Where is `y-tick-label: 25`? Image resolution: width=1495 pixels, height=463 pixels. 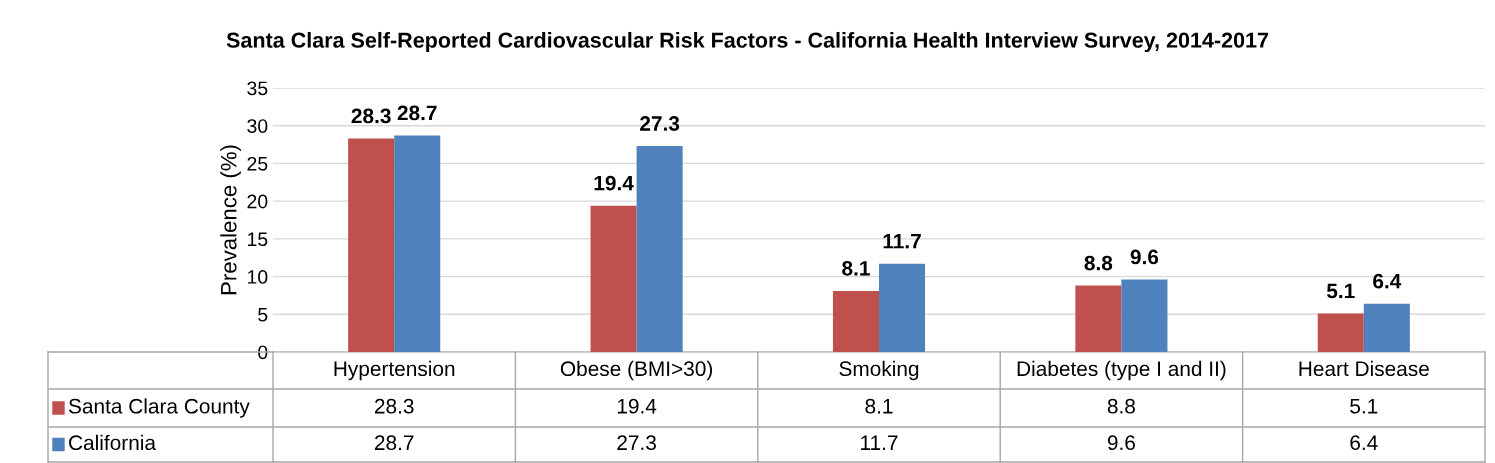 y-tick-label: 25 is located at coordinates (257, 163).